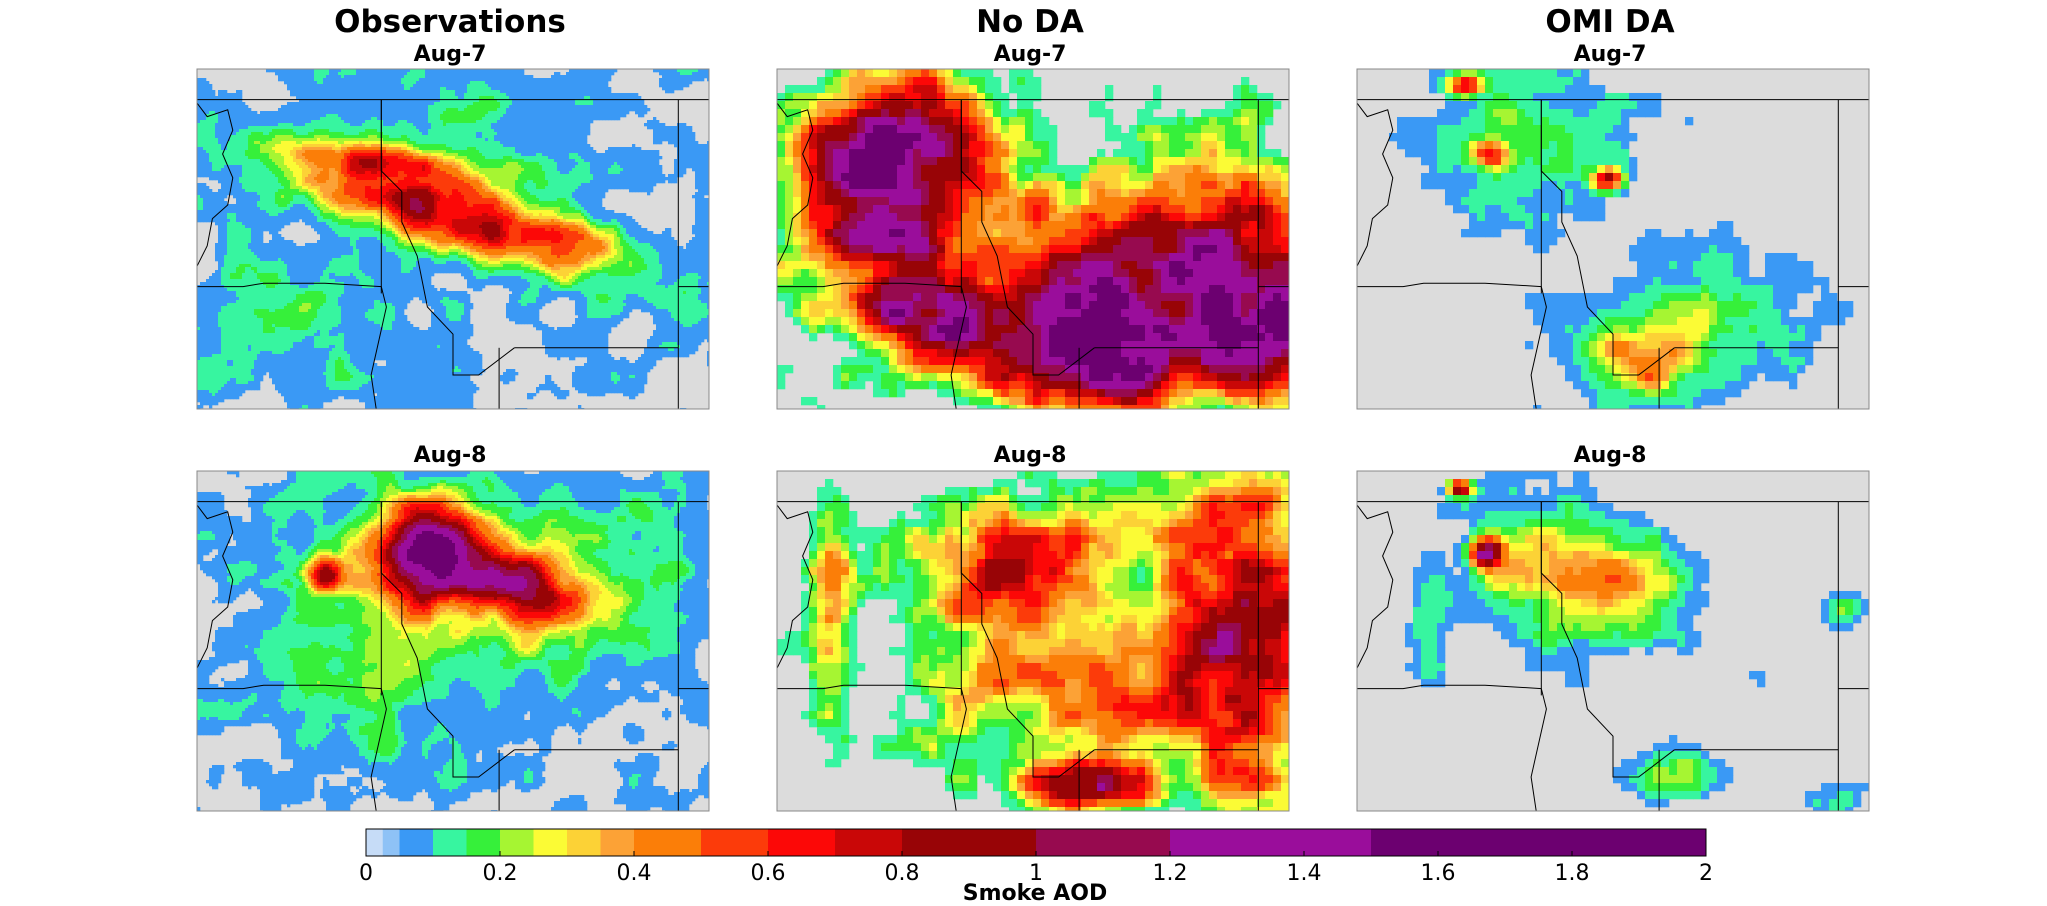  What do you see at coordinates (1706, 873) in the screenshot?
I see `colorbar-tick-label: 2` at bounding box center [1706, 873].